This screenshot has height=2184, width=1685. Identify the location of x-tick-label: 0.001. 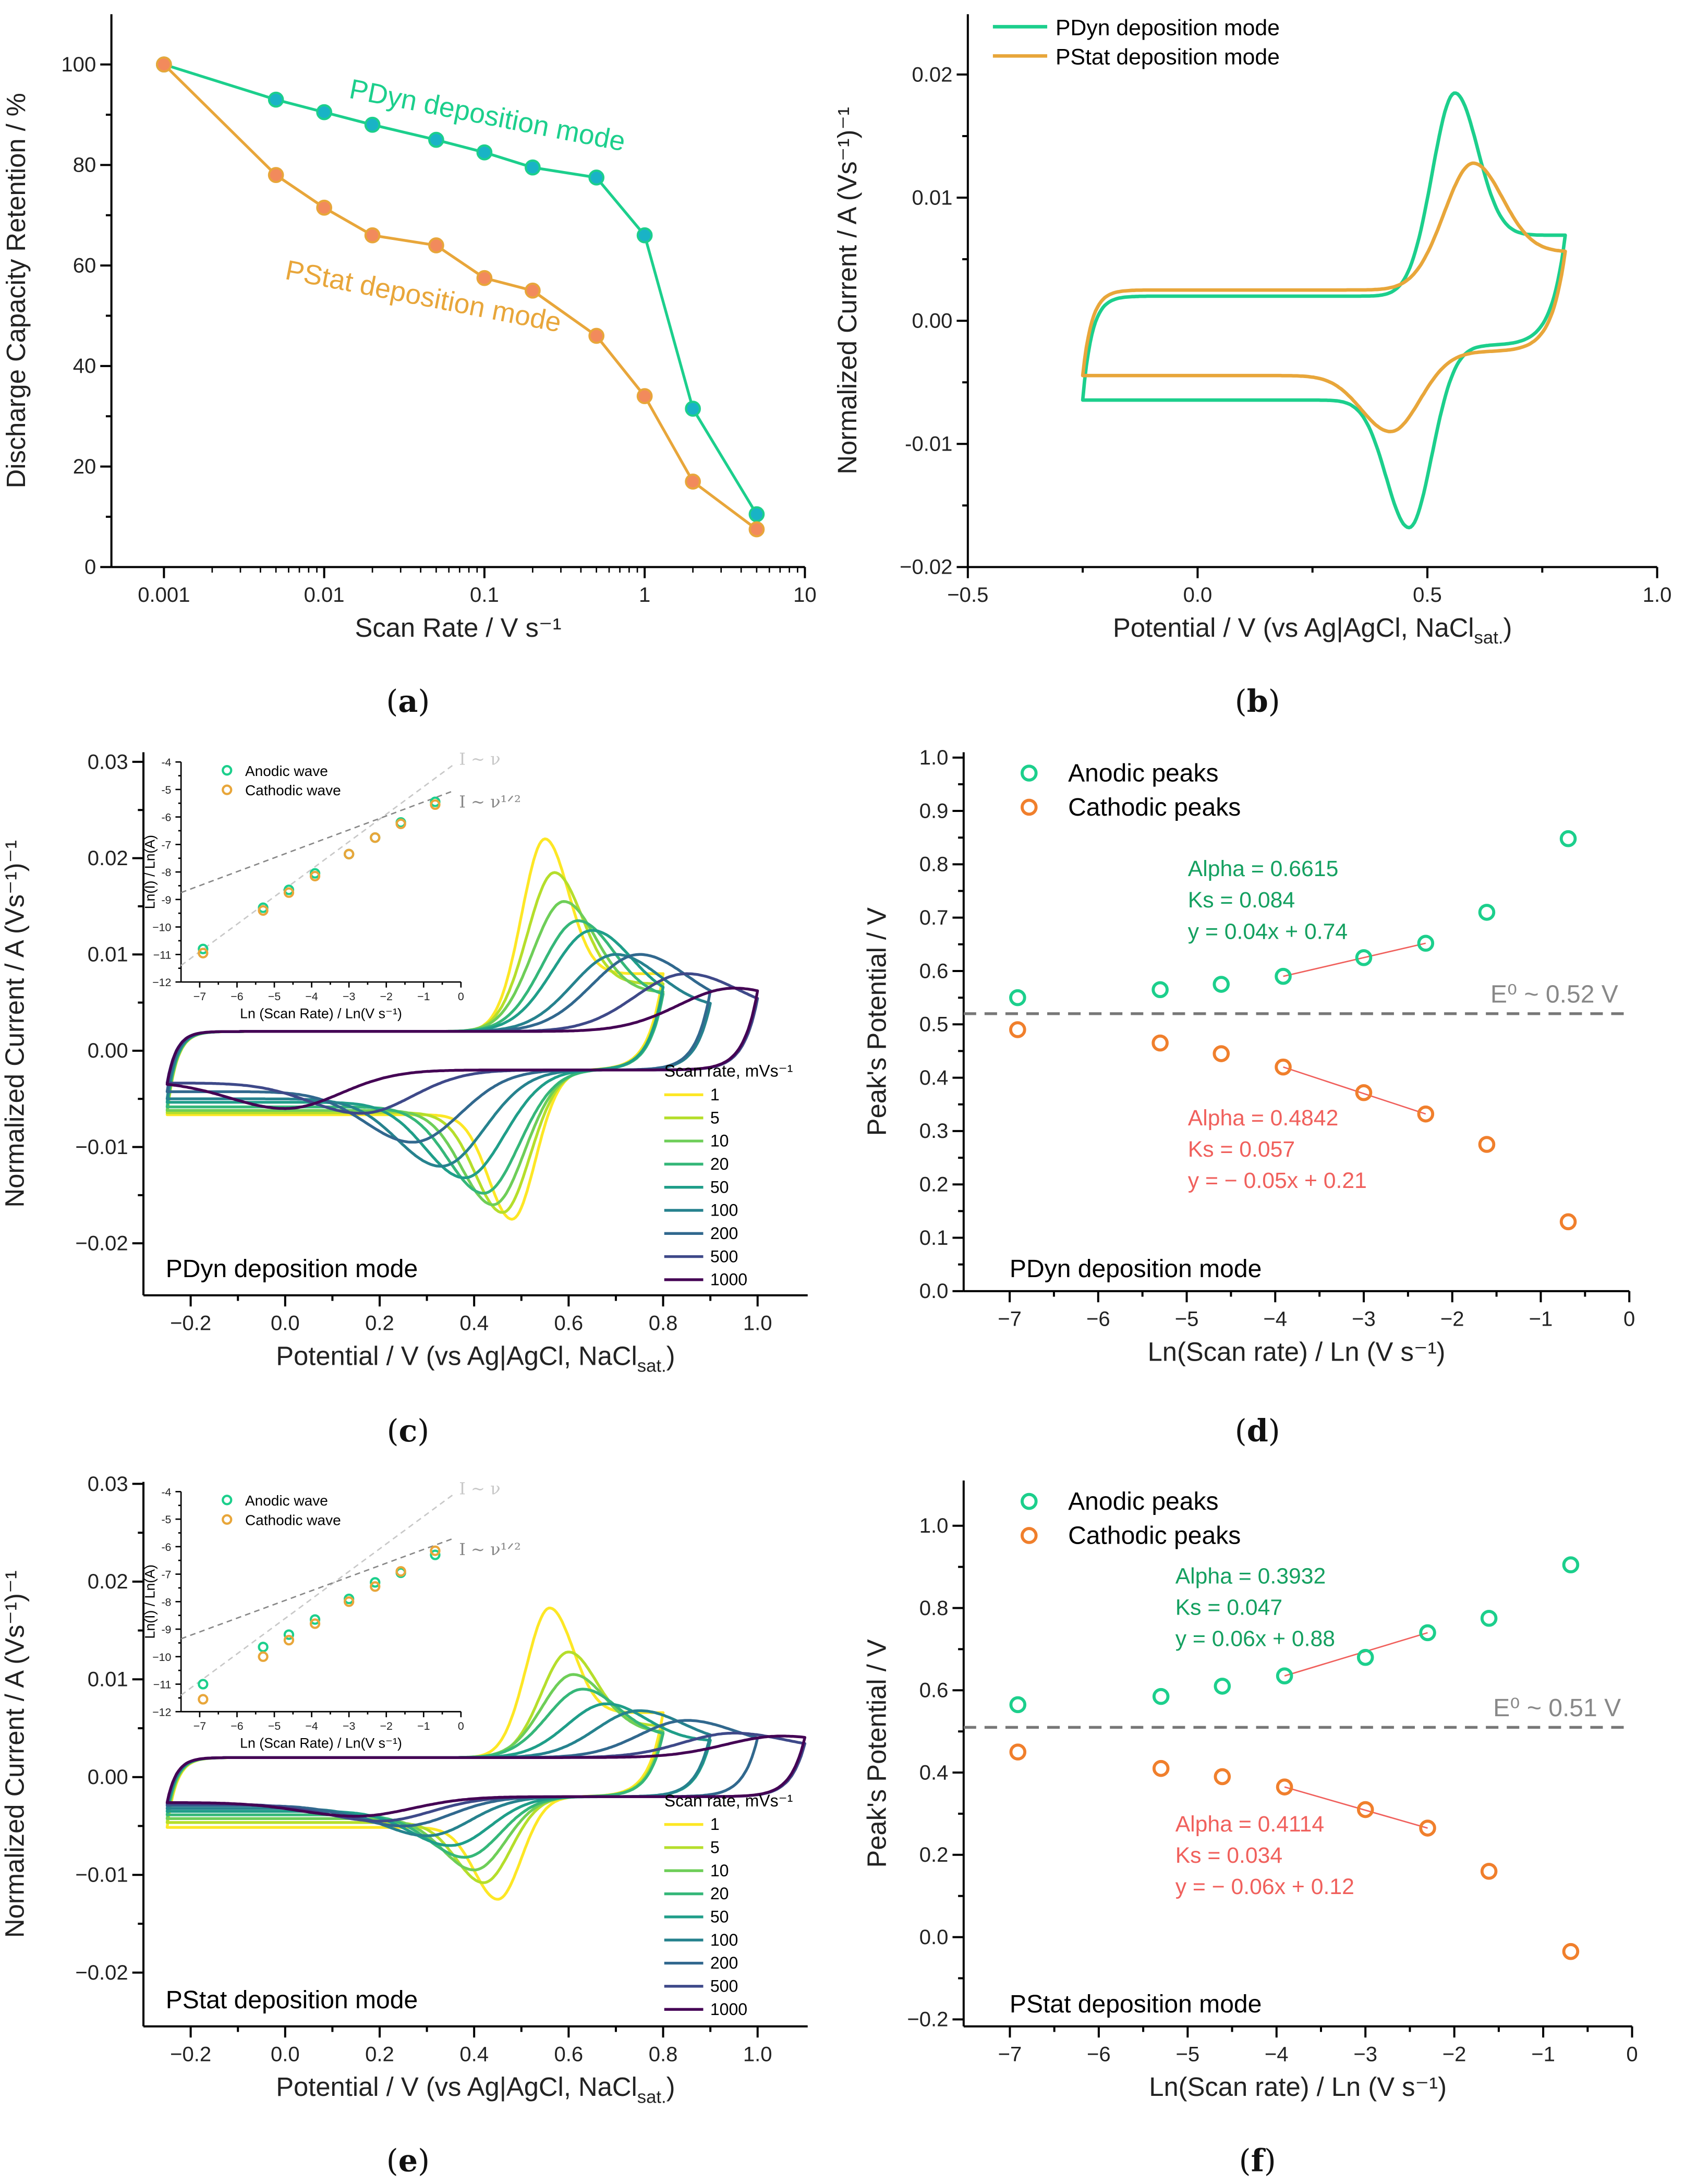
(164, 595).